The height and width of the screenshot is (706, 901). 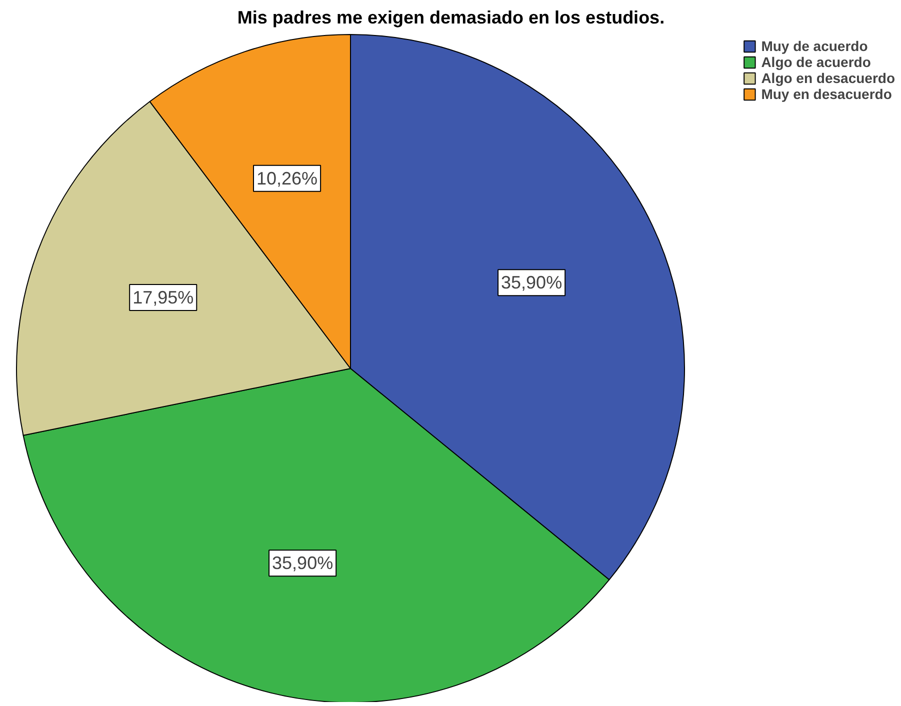 What do you see at coordinates (814, 46) in the screenshot?
I see `legend-label: Muy de acuerdo` at bounding box center [814, 46].